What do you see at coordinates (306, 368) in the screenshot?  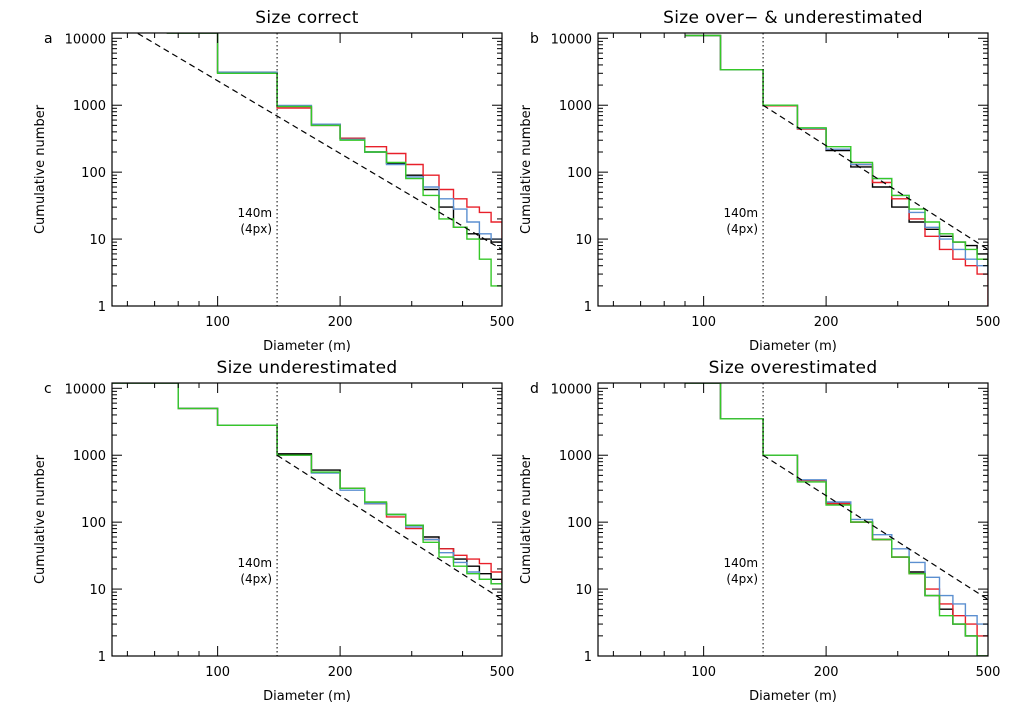 I see `chart-title: Size underestimated` at bounding box center [306, 368].